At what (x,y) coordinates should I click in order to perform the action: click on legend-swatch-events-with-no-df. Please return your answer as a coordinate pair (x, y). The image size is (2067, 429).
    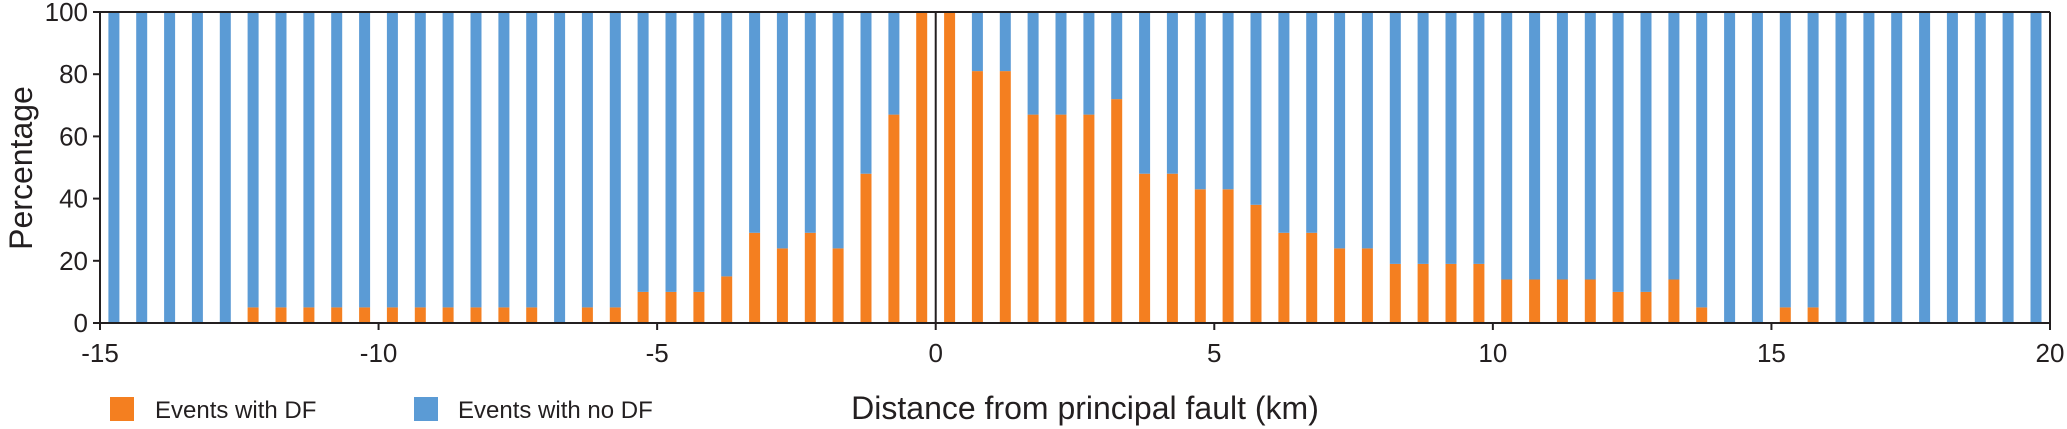
    Looking at the image, I should click on (426, 409).